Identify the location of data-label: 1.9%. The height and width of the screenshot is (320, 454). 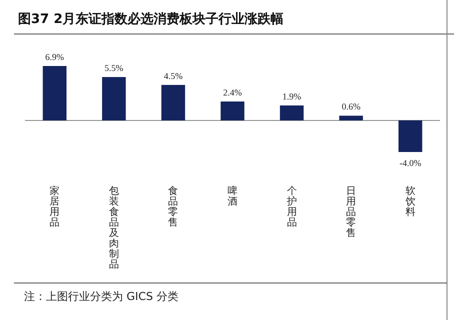
(292, 96).